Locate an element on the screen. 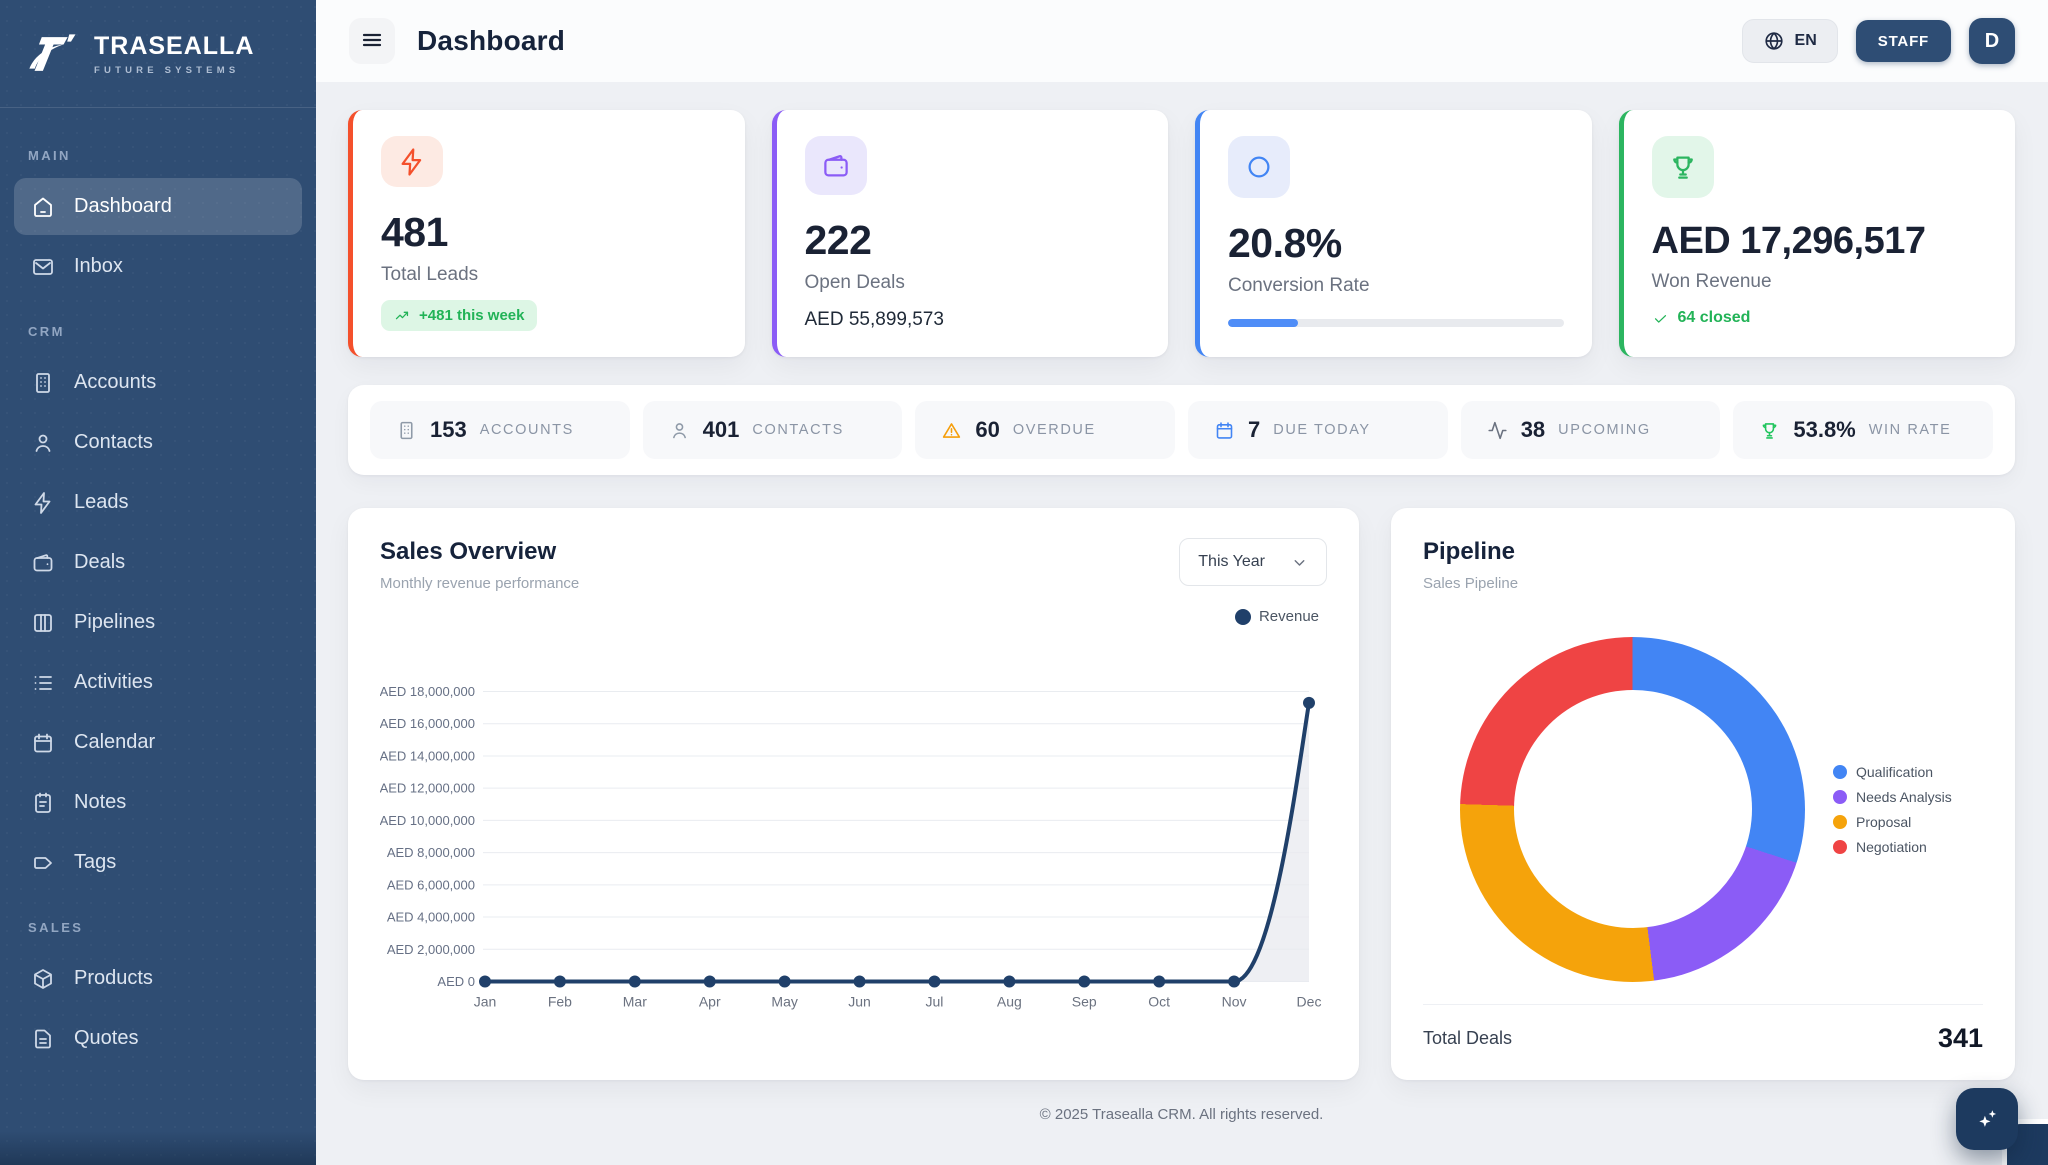  sidebar-item-label: Activities is located at coordinates (113, 682).